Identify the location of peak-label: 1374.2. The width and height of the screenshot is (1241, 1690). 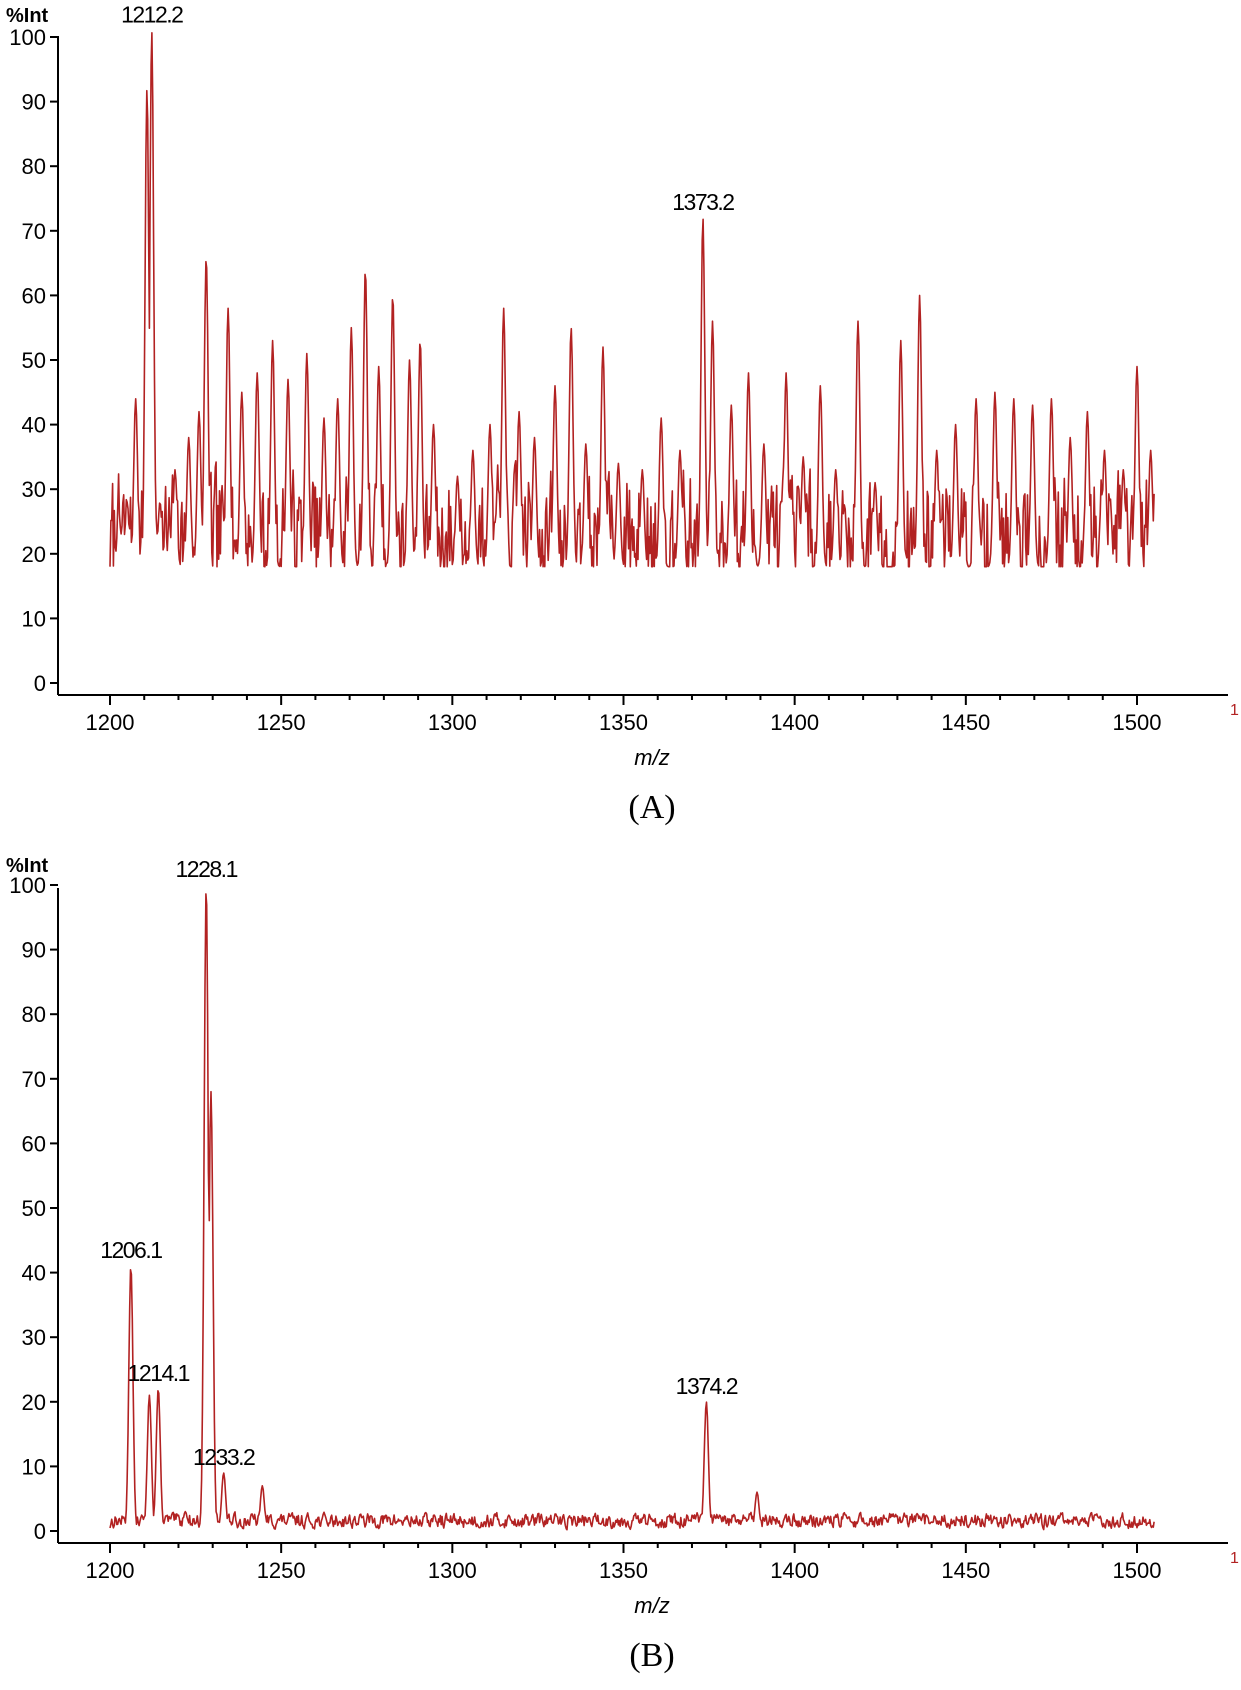
(707, 1386).